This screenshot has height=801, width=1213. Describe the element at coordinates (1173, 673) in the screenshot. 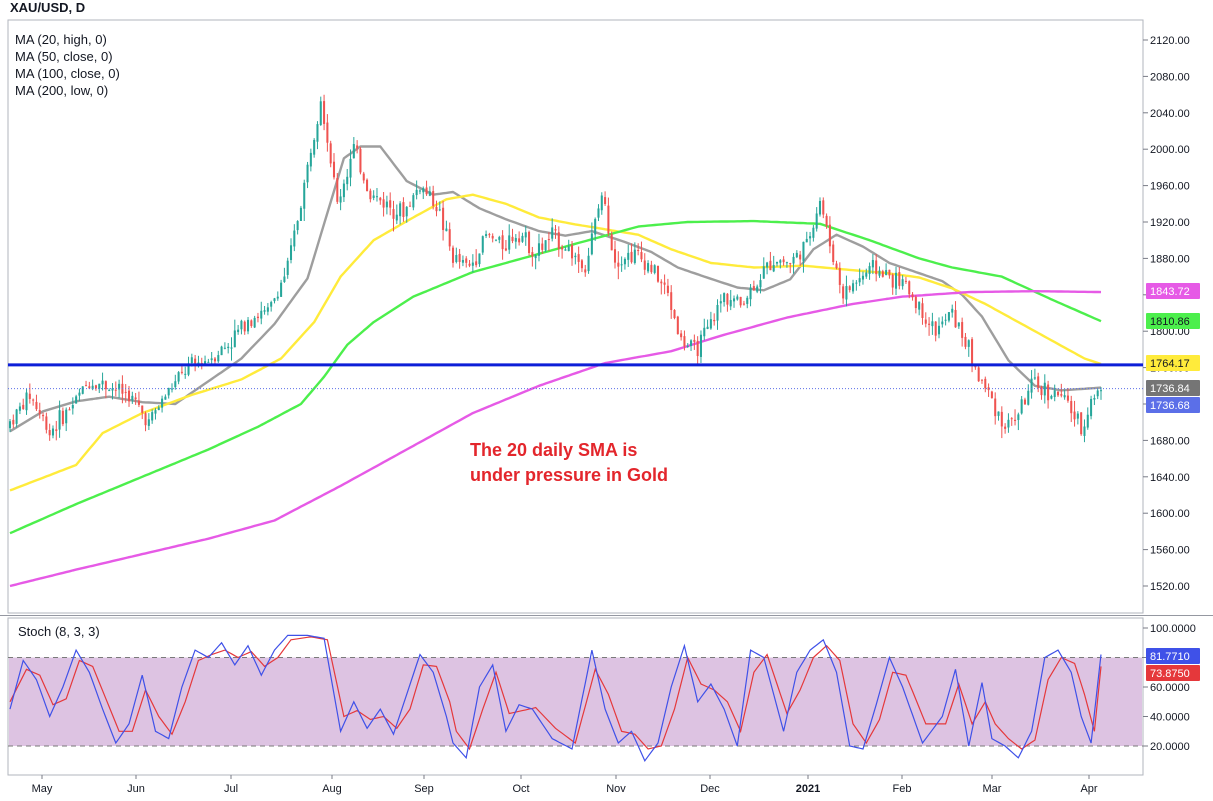

I see `stoch-tag-bg` at that location.